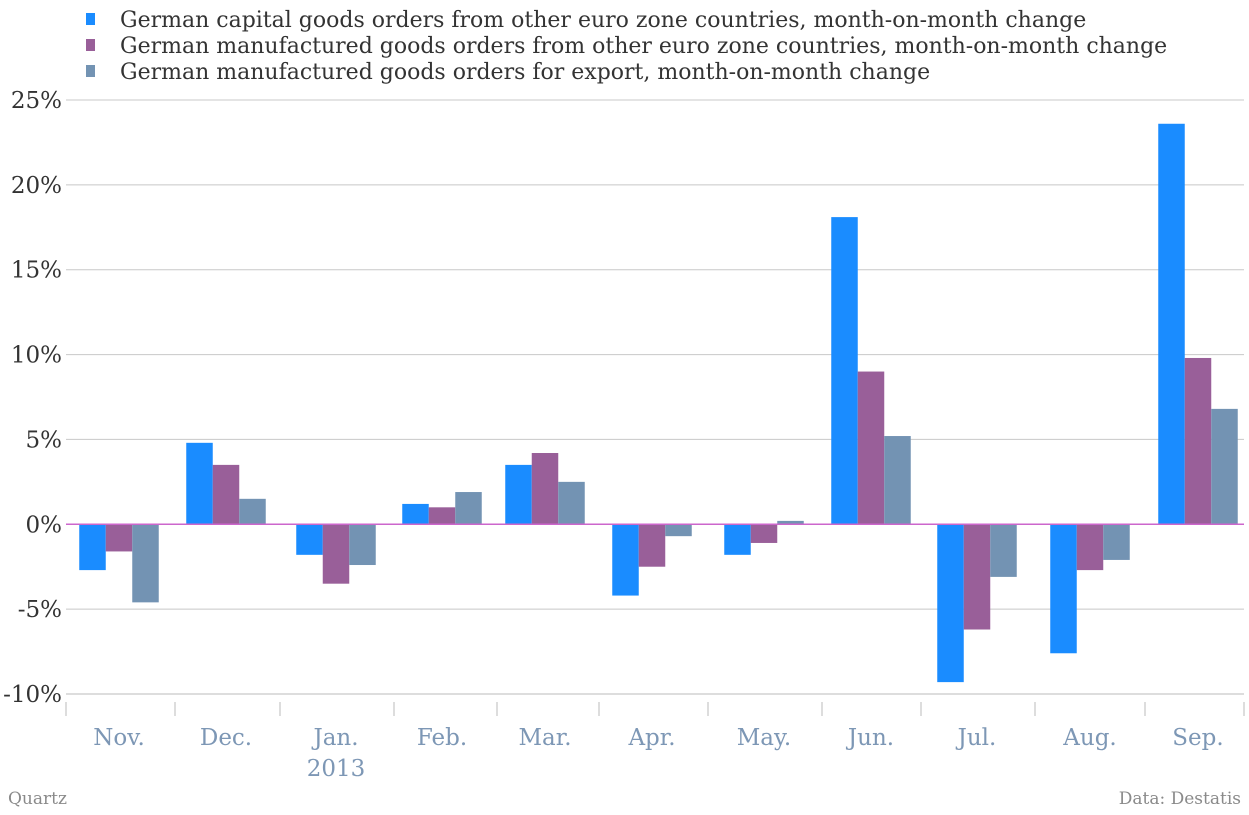  I want to click on y-tick-label: 0%, so click(44, 525).